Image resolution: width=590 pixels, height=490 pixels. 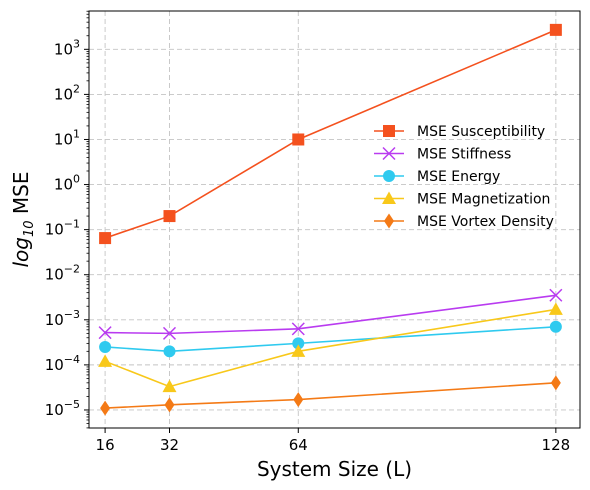 I want to click on y-axis-title-mse: MSE, so click(x=21, y=196).